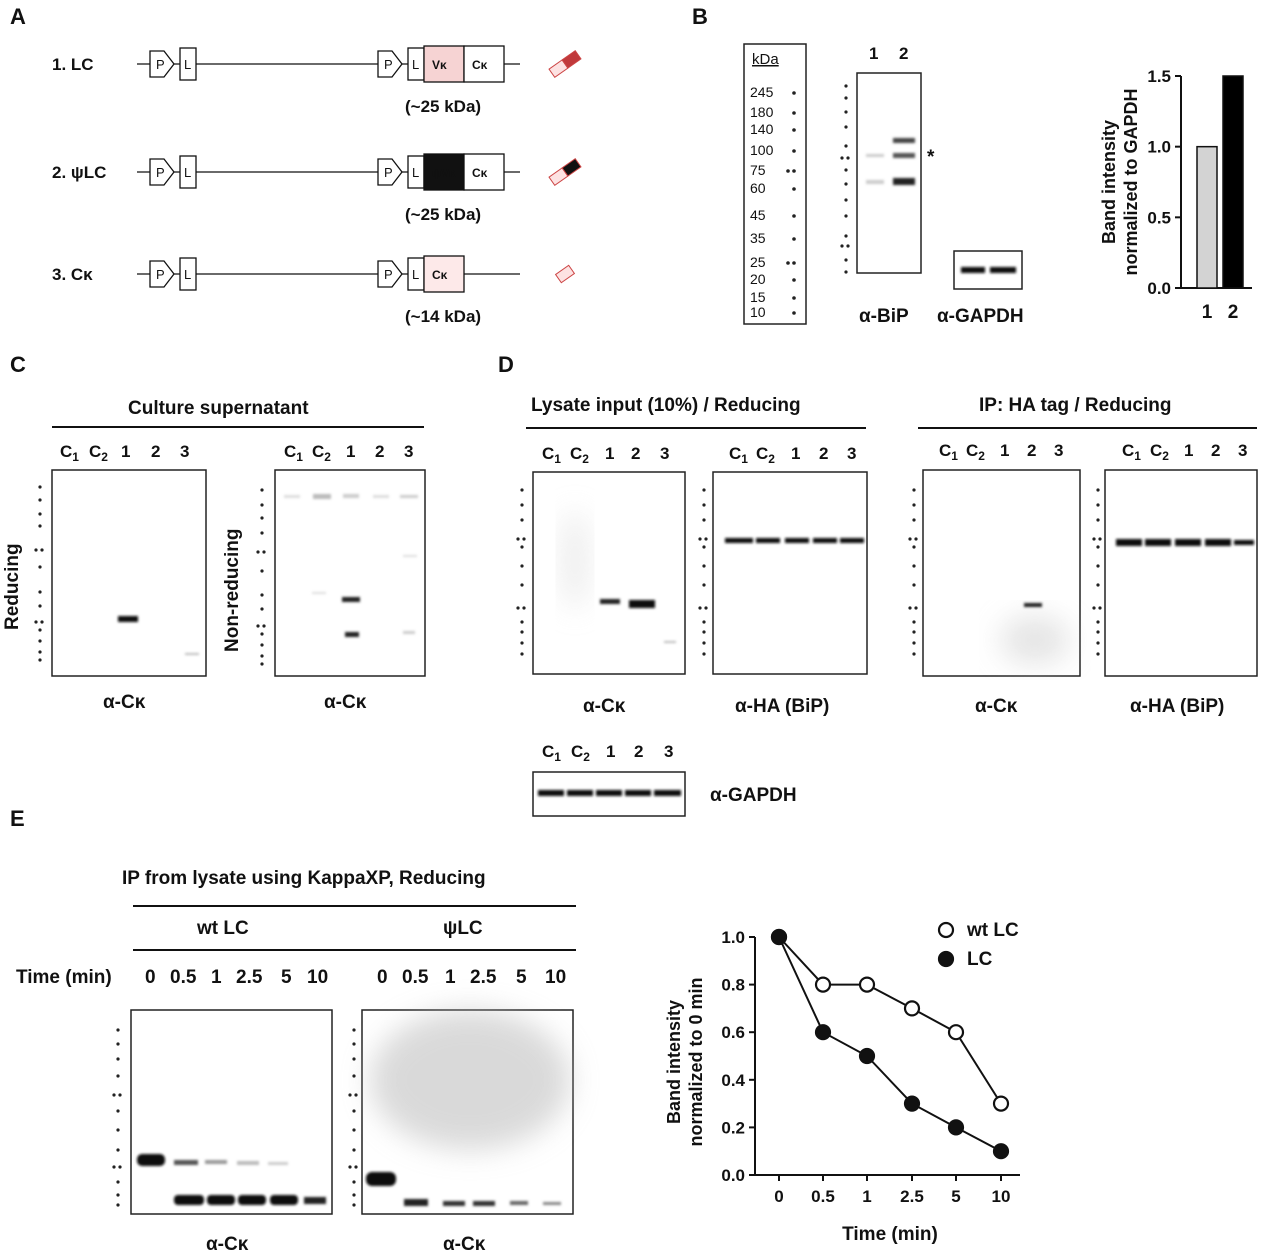  What do you see at coordinates (674, 1062) in the screenshot?
I see `line-y-label-line1: Band intensity` at bounding box center [674, 1062].